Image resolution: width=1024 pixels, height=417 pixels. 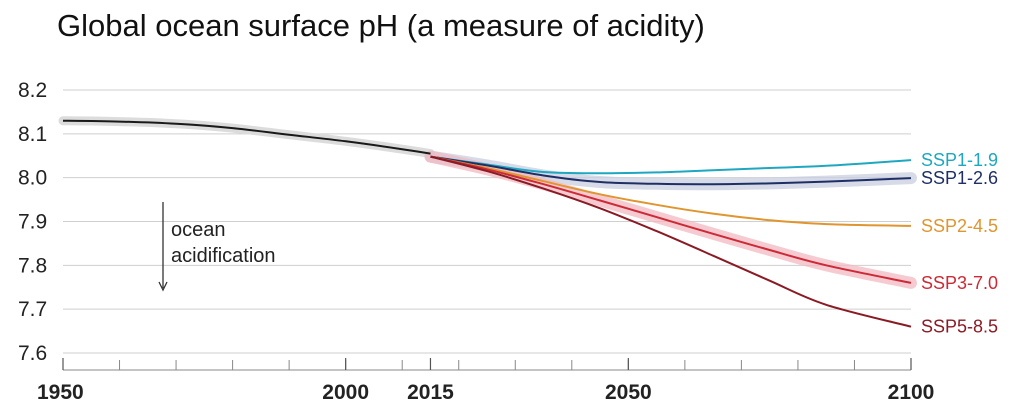 I want to click on x-tick-label-2015: 2015, so click(x=430, y=392).